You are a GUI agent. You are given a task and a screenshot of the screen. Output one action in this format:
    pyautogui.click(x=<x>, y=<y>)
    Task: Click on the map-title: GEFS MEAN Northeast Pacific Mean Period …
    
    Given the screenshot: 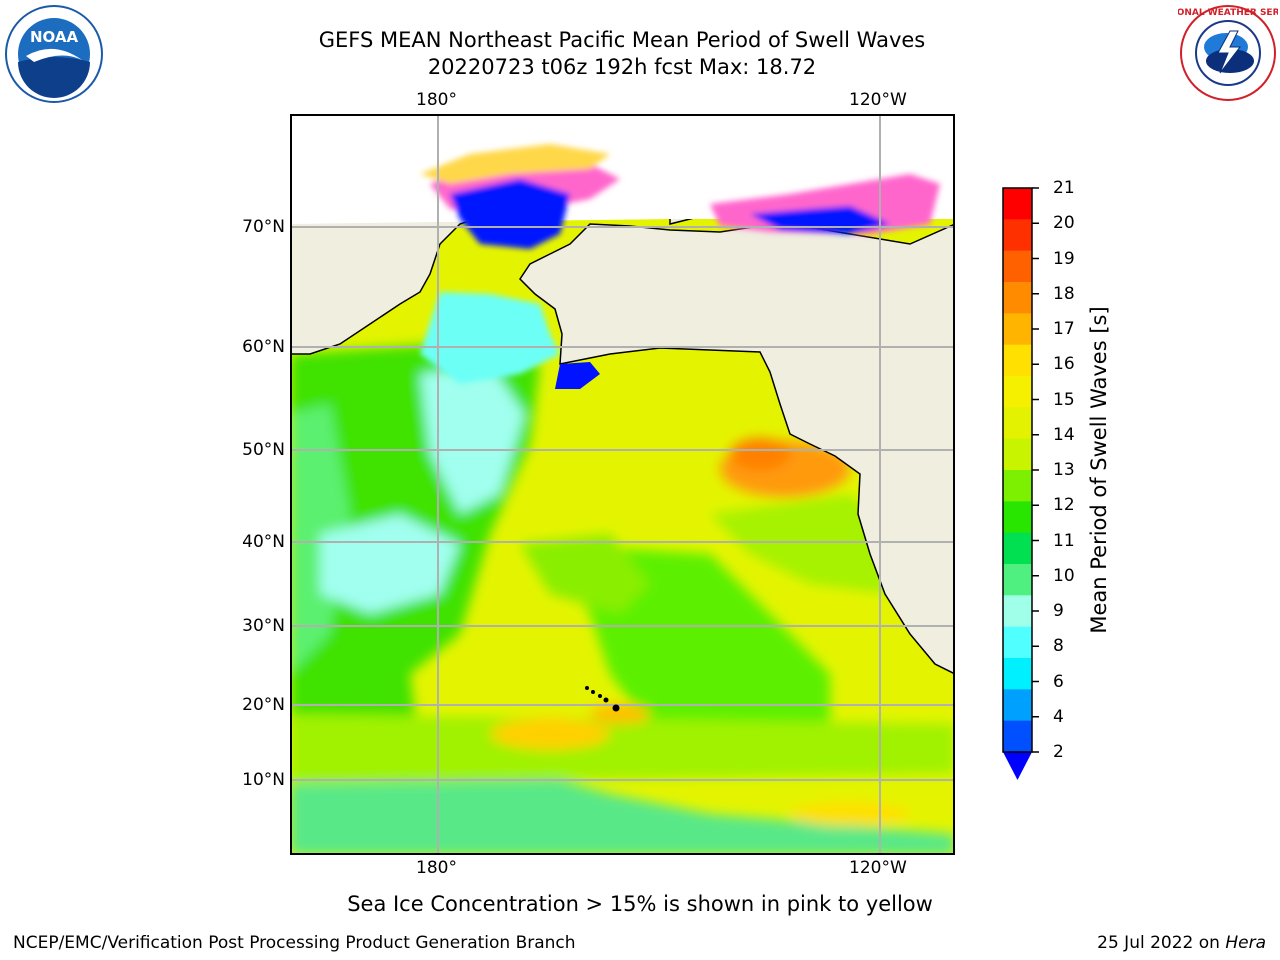 What is the action you would take?
    pyautogui.click(x=622, y=40)
    